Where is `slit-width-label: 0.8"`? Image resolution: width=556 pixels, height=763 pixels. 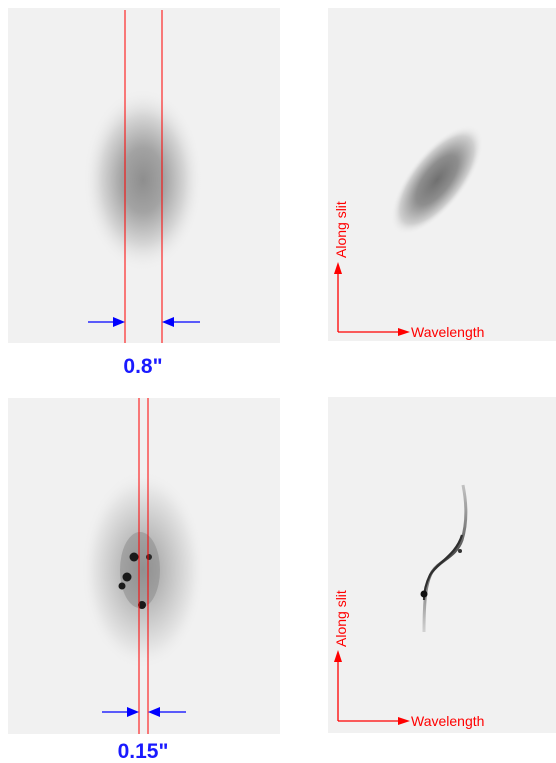 slit-width-label: 0.8" is located at coordinates (142, 366).